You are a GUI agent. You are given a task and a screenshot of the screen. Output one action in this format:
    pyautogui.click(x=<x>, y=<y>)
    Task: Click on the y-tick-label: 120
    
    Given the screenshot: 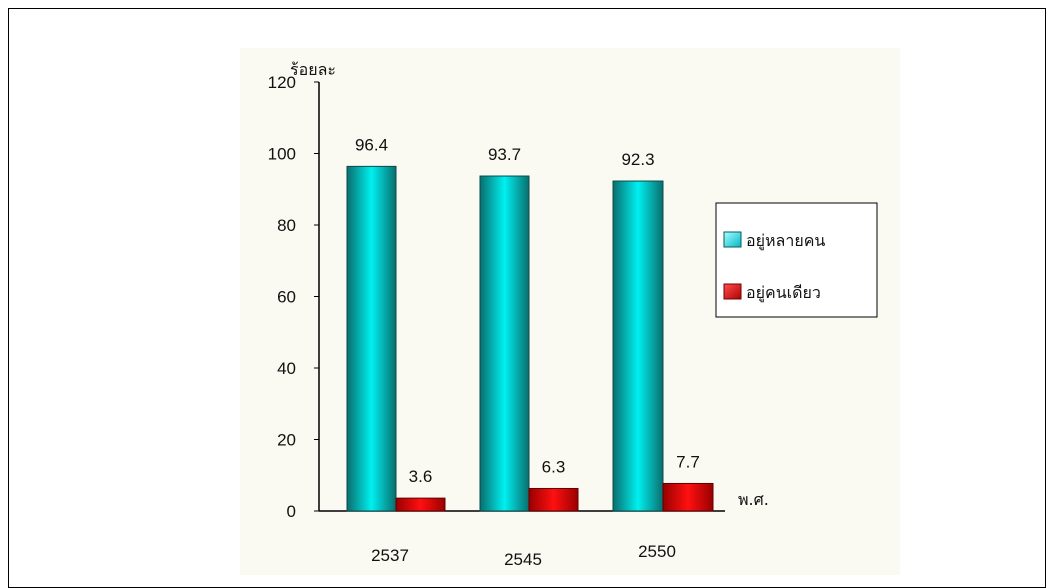 What is the action you would take?
    pyautogui.click(x=282, y=82)
    